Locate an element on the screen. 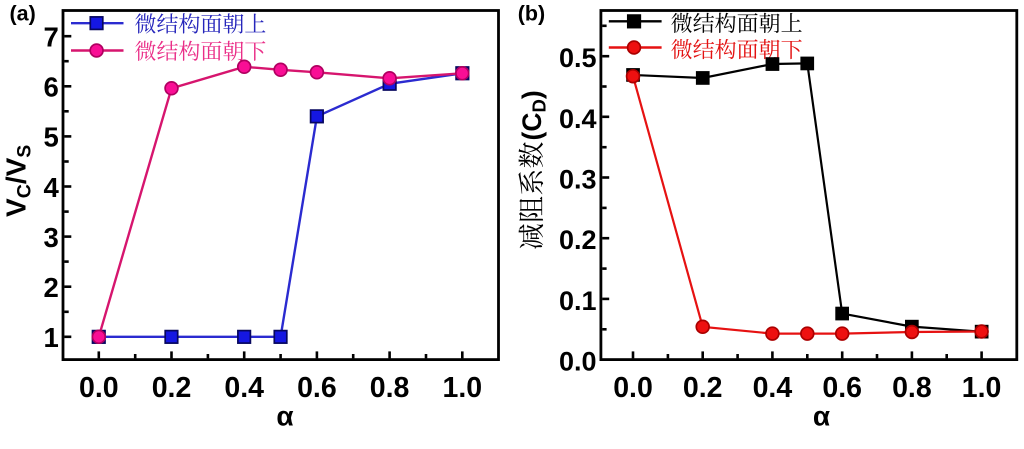 The height and width of the screenshot is (449, 1024). svg-text: 0.1 is located at coordinates (578, 301).